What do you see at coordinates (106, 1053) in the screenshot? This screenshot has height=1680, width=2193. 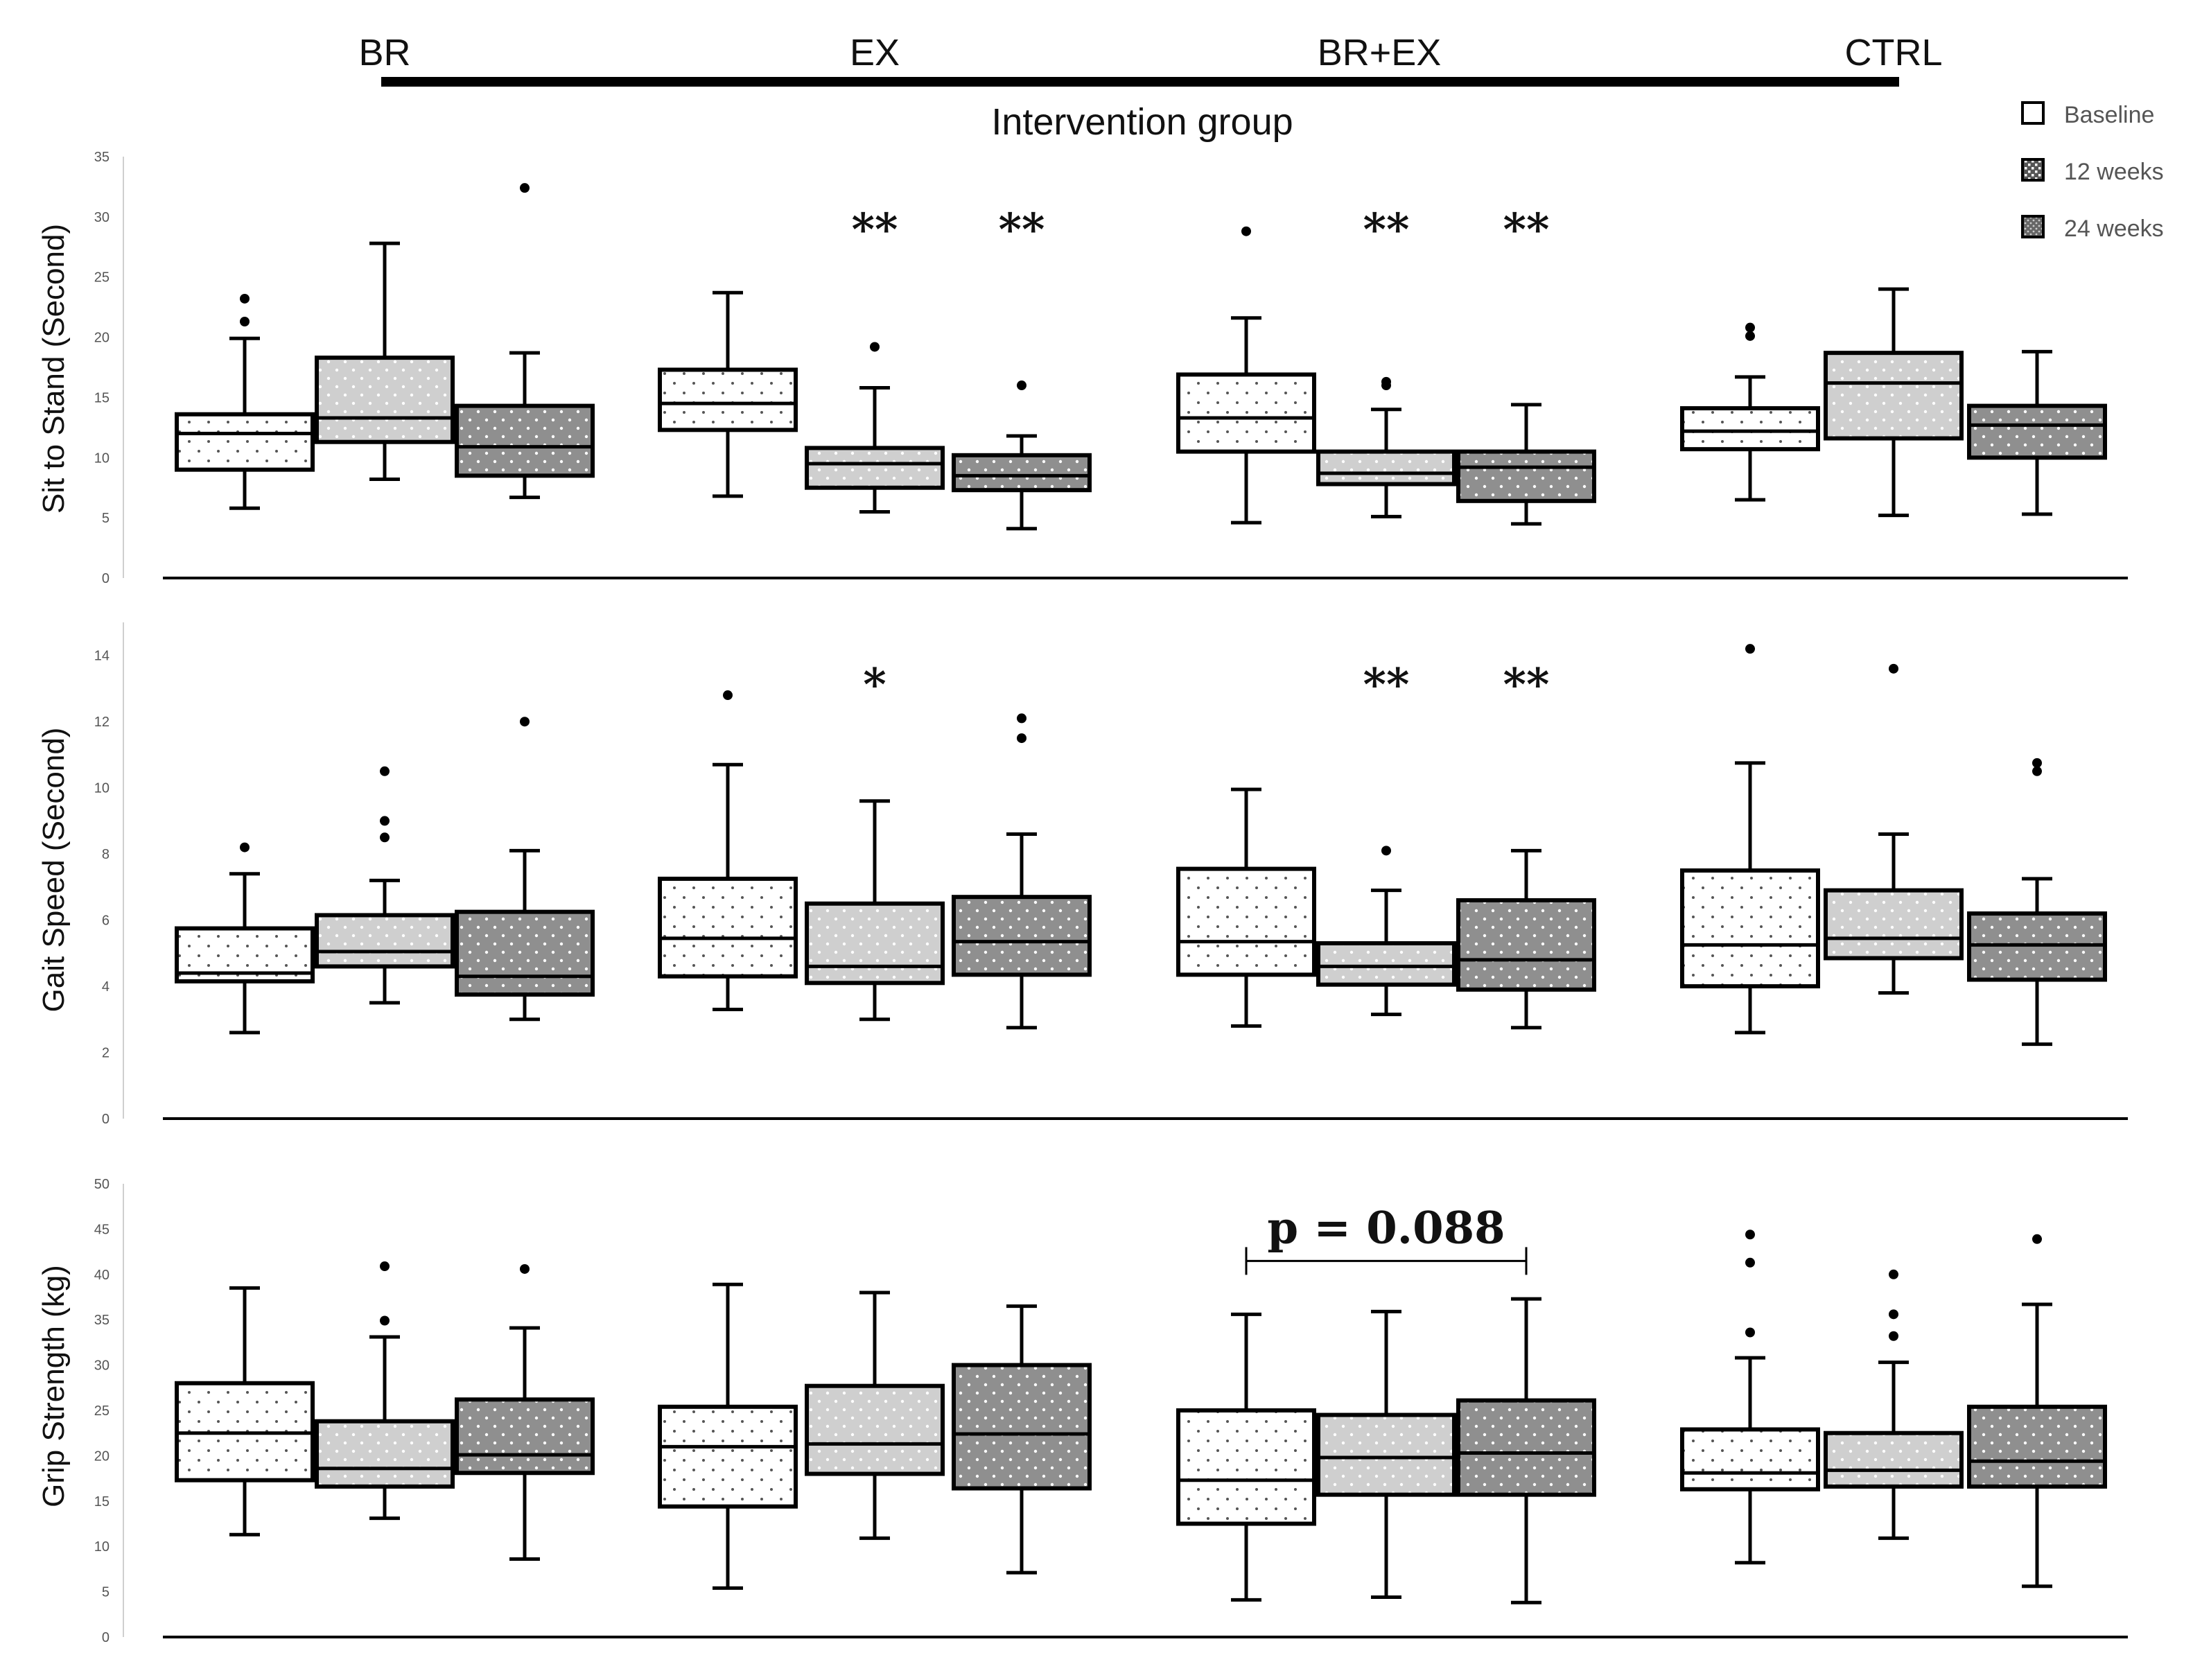 I see `y-tick-label: 2` at bounding box center [106, 1053].